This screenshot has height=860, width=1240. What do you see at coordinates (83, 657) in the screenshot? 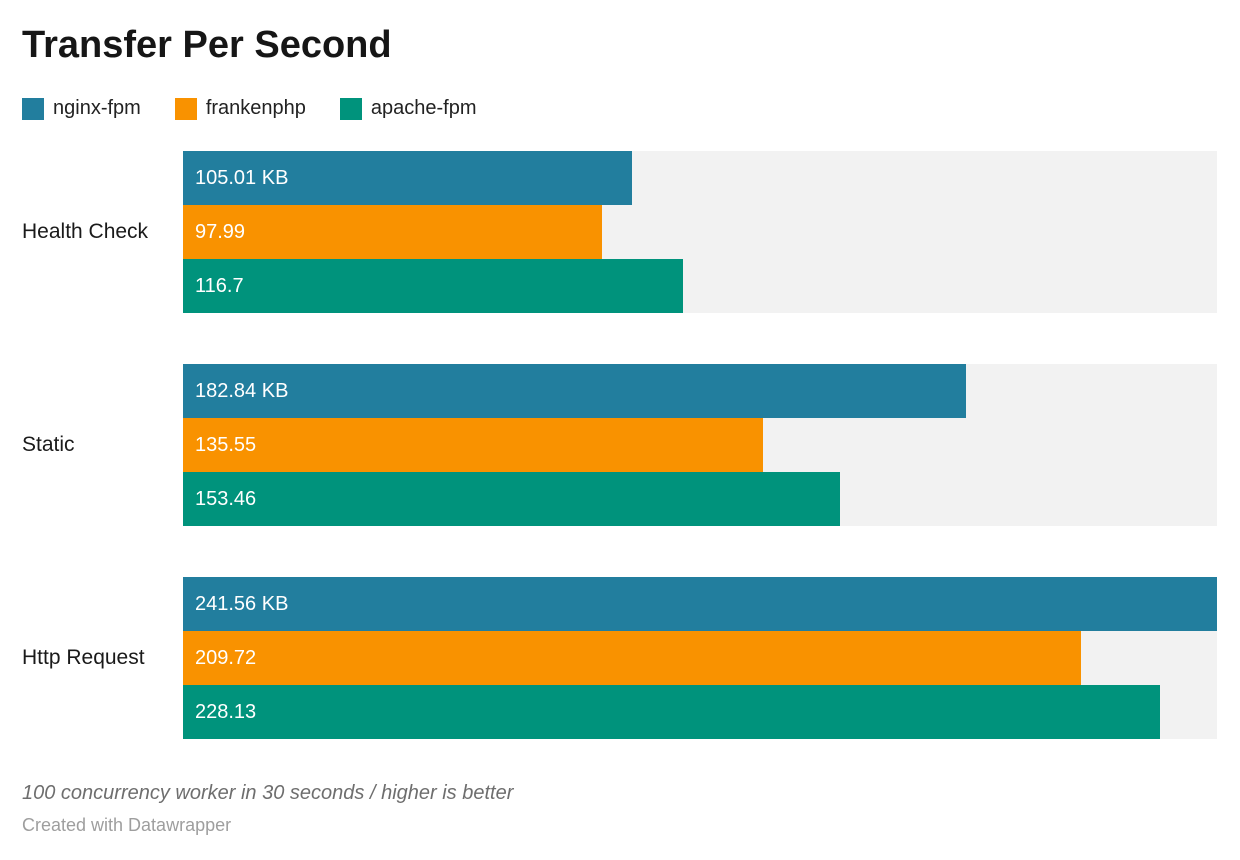
I see `category-label: Http Request` at bounding box center [83, 657].